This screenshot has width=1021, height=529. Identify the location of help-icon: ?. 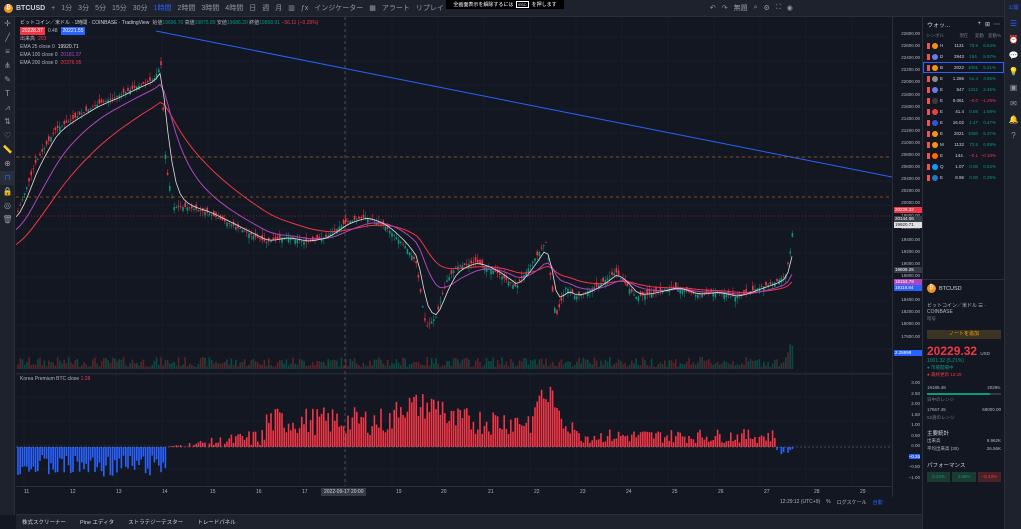
(1013, 135).